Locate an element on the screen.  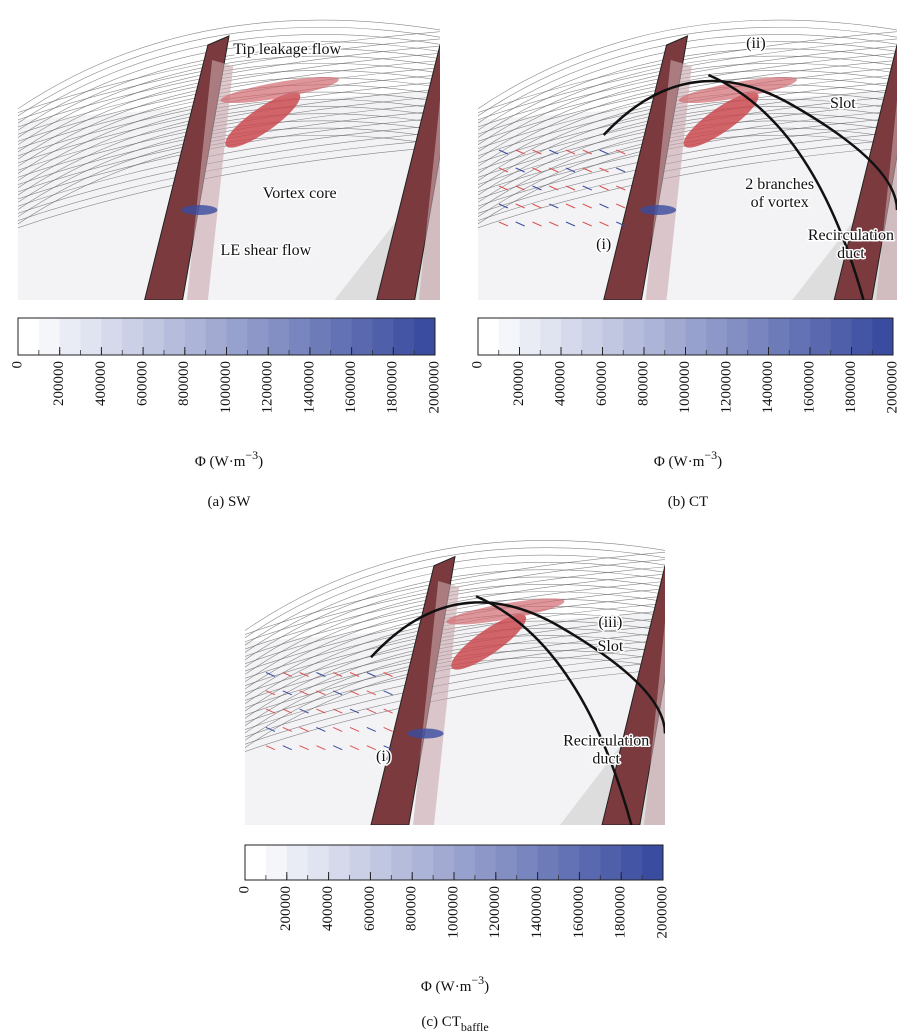
label-text: Φ (W·m is located at coordinates (679, 462).